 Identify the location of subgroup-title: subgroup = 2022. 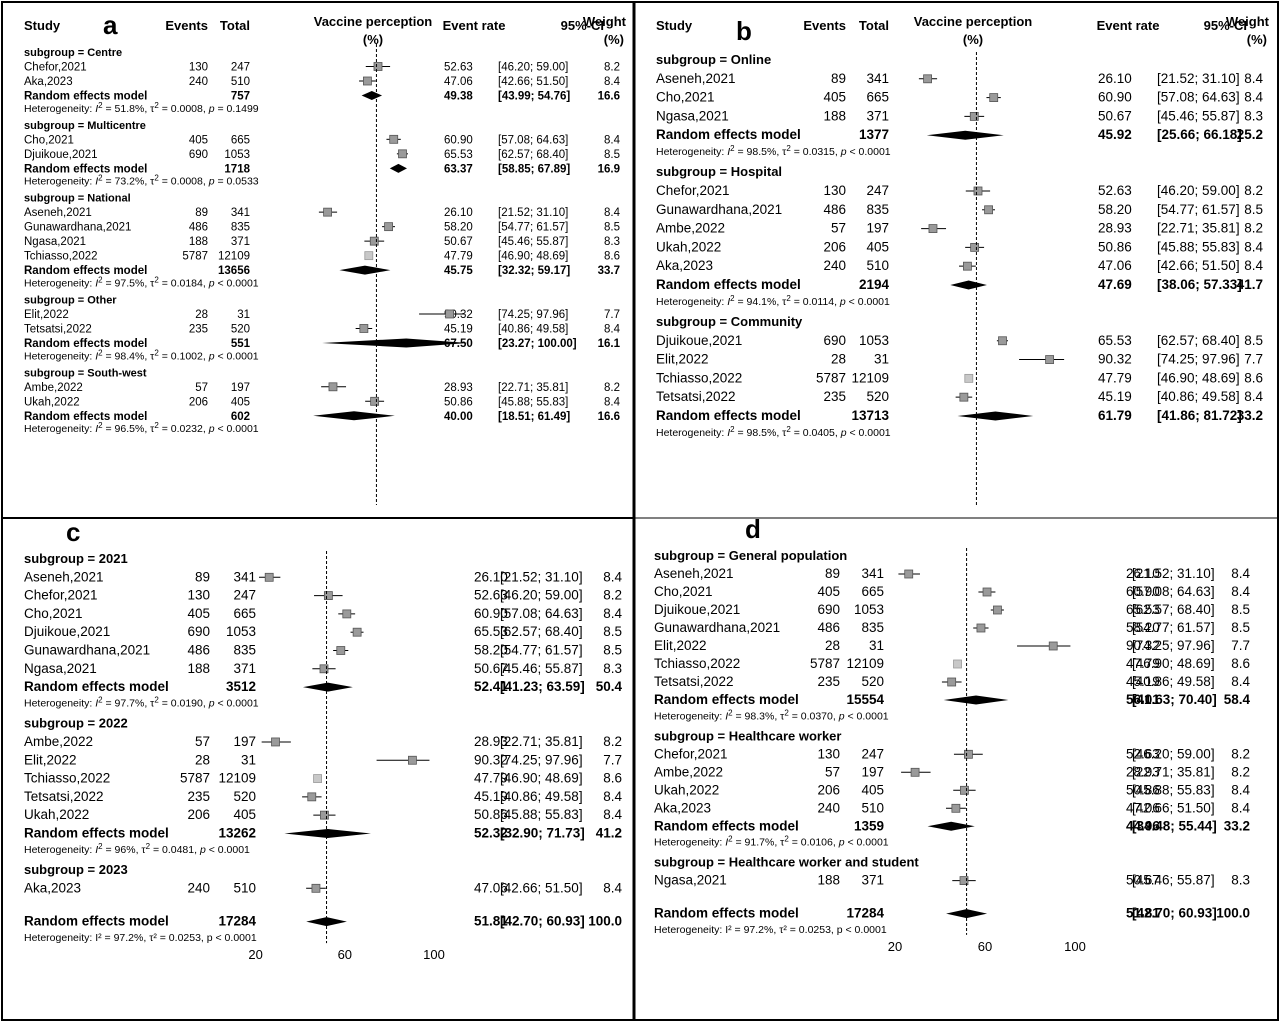
(76, 723).